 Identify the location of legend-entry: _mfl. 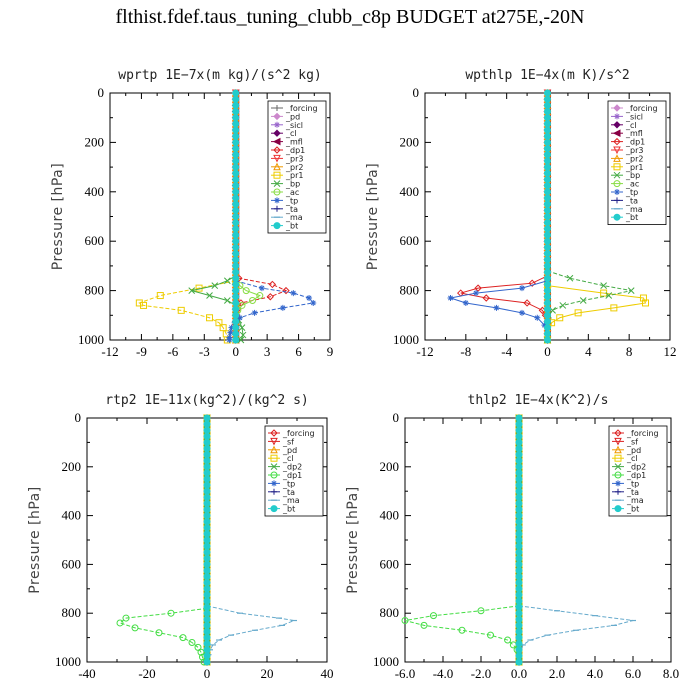
(627, 133).